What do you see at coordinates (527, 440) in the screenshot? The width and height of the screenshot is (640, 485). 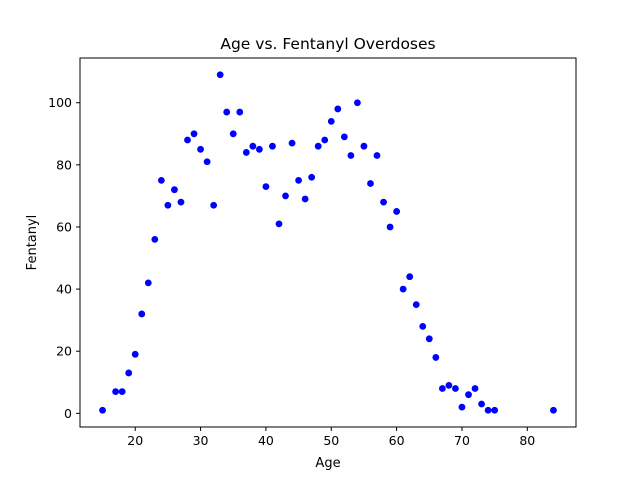 I see `x-tick-label: 80` at bounding box center [527, 440].